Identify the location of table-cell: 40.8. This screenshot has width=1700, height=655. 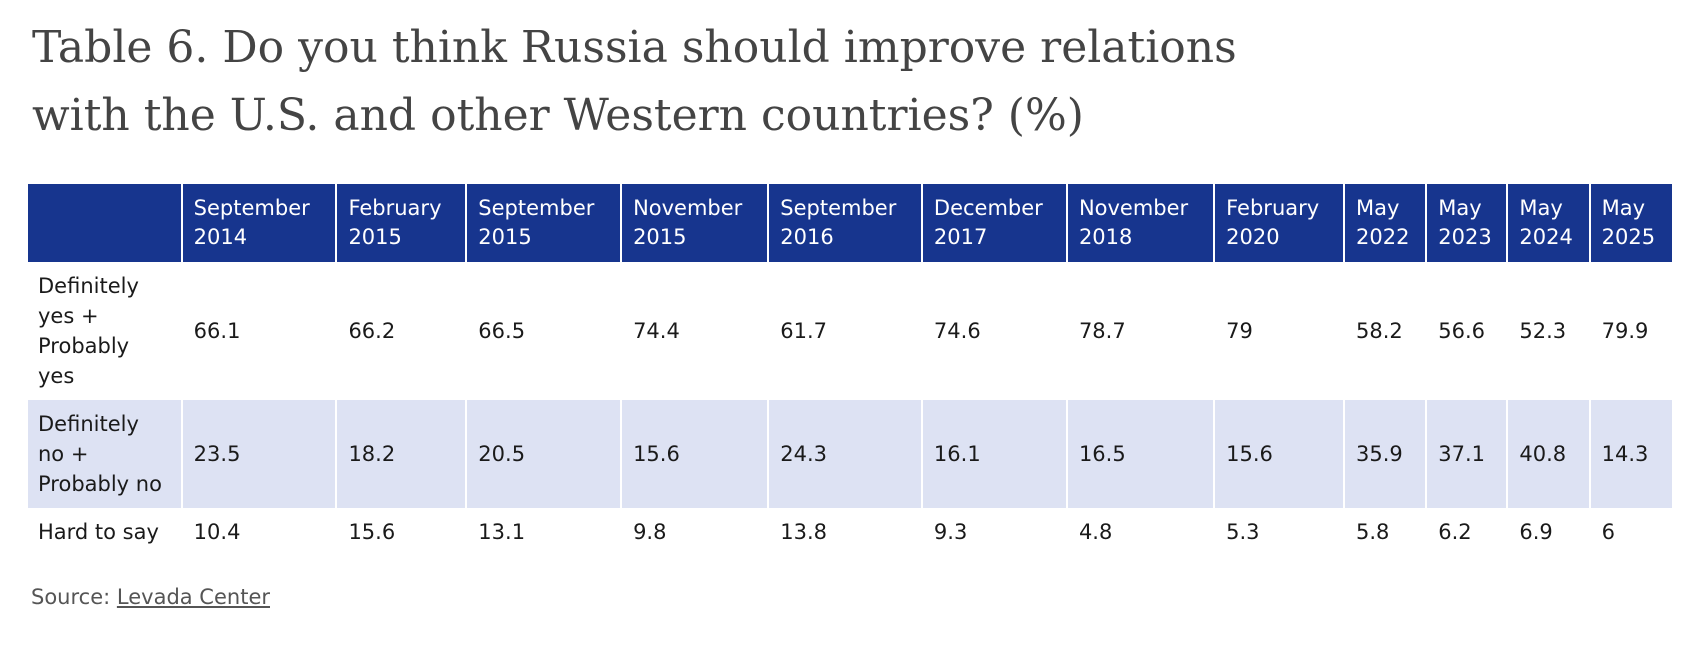
(1548, 454).